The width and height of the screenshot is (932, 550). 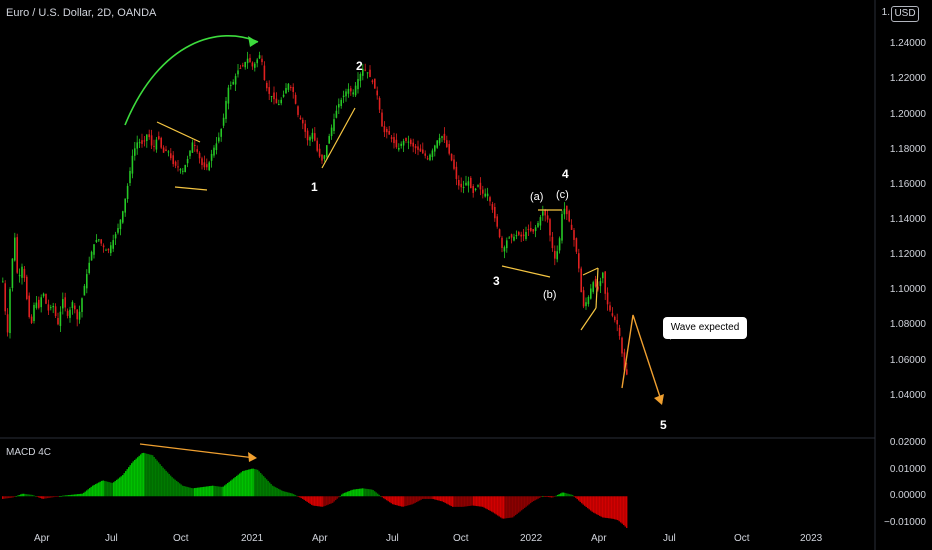 I want to click on curved-arrow, so click(x=191, y=80).